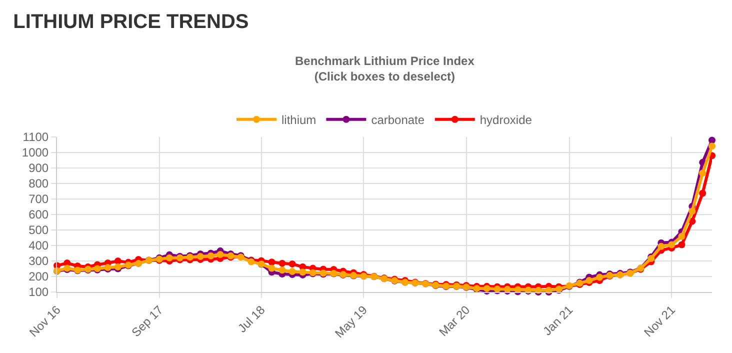  What do you see at coordinates (299, 120) in the screenshot?
I see `legend-label: lithium` at bounding box center [299, 120].